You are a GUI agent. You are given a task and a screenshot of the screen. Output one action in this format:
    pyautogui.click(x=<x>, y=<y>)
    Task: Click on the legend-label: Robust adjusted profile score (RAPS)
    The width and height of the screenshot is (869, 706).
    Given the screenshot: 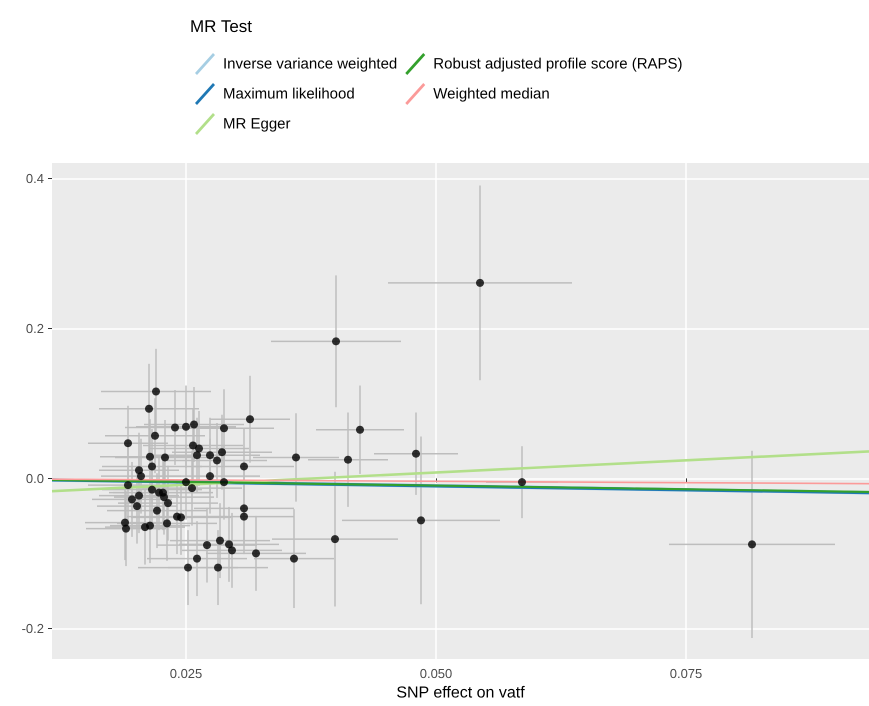 What is the action you would take?
    pyautogui.click(x=558, y=64)
    